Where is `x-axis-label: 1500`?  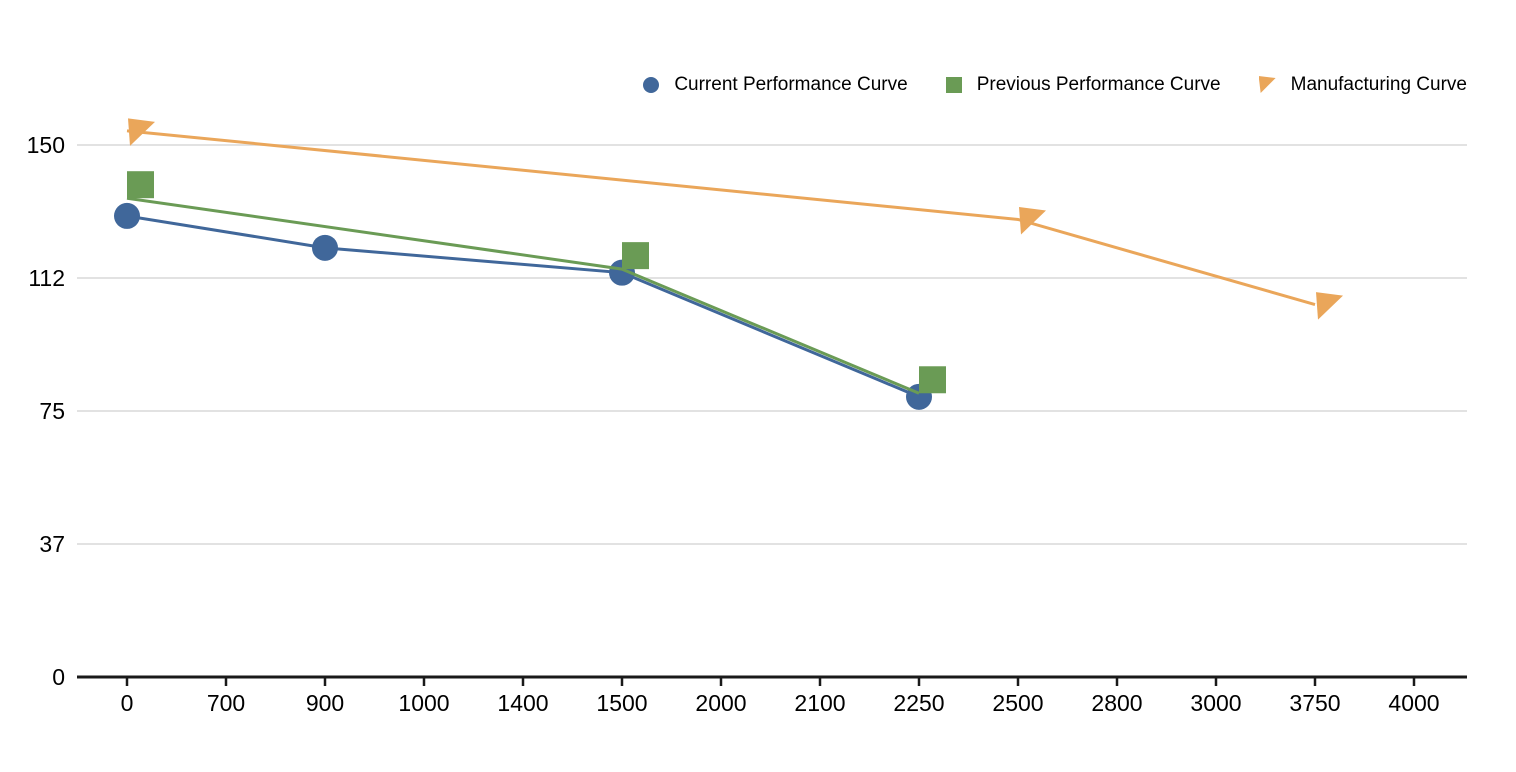
x-axis-label: 1500 is located at coordinates (621, 703).